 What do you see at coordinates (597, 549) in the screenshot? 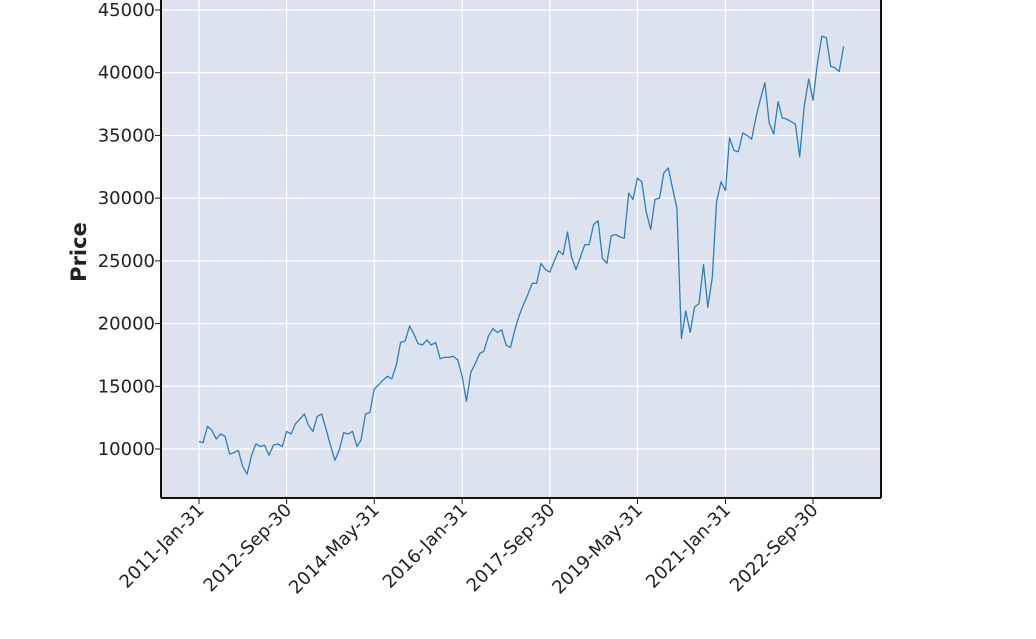
I see `x-tick-label: 2019-May-31` at bounding box center [597, 549].